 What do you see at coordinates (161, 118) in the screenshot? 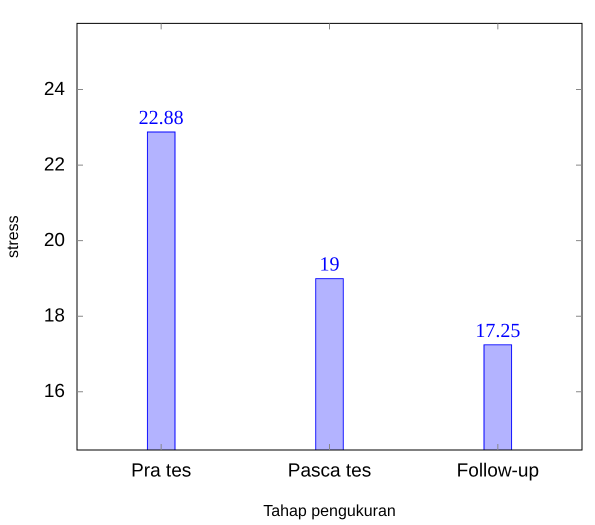
I see `data-label: 22.88` at bounding box center [161, 118].